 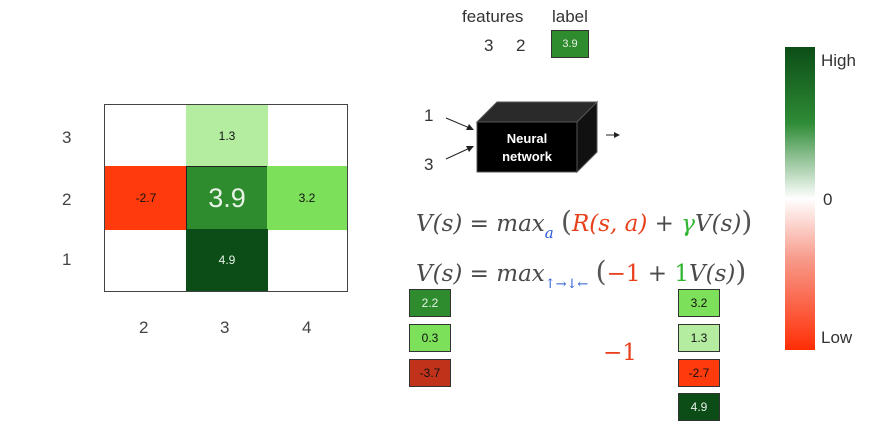 What do you see at coordinates (699, 407) in the screenshot?
I see `right-value-chip-4: 4.9` at bounding box center [699, 407].